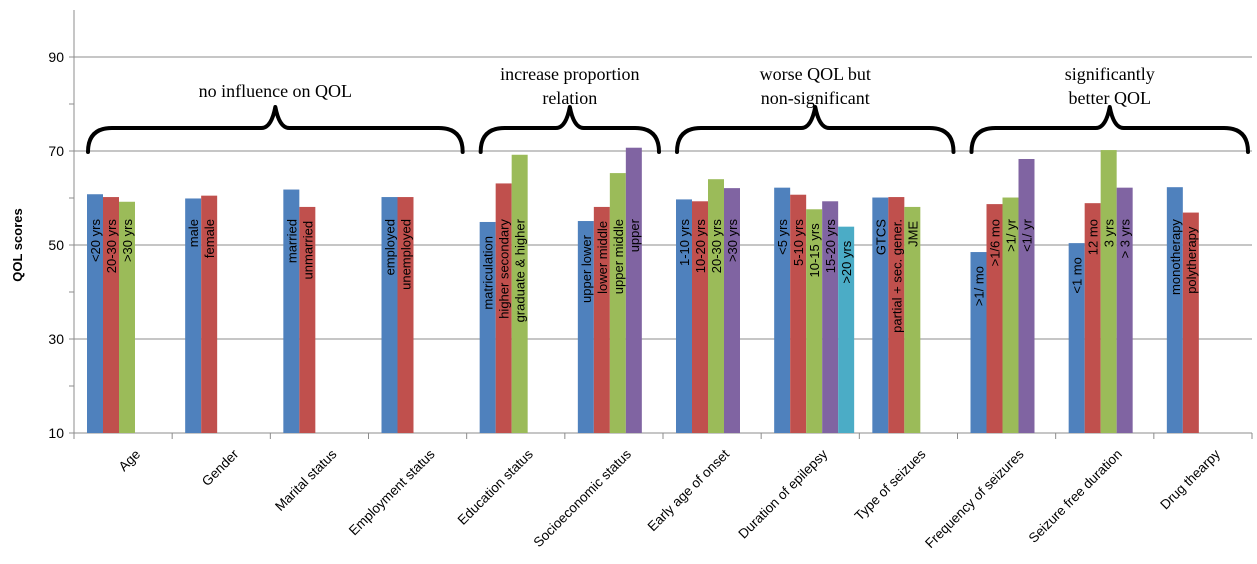  What do you see at coordinates (1190, 479) in the screenshot?
I see `x-category-label: Drug thearpy` at bounding box center [1190, 479].